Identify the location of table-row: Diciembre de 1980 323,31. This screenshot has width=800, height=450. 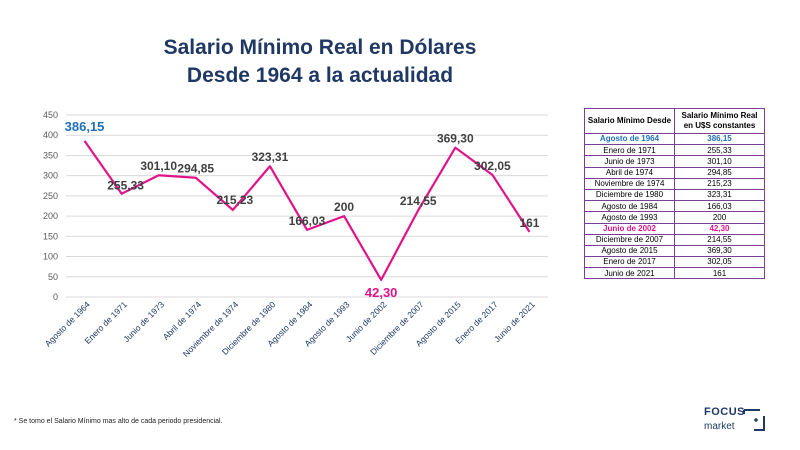
(674, 195).